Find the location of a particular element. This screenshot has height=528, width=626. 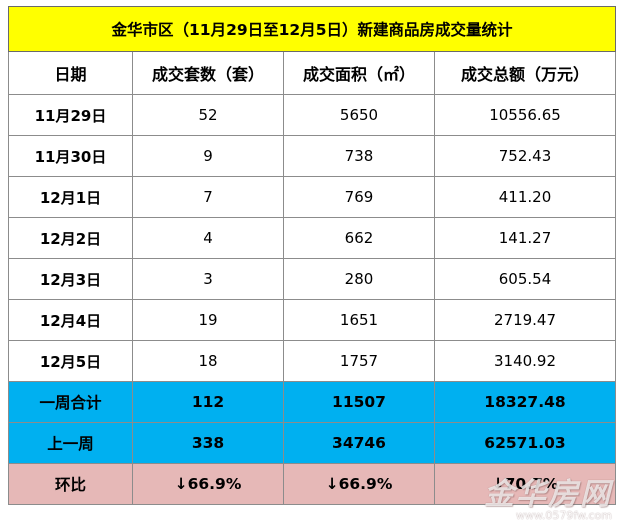

table-title: 金华市区（11月29日至12月5日）新建商品房成交量统计 is located at coordinates (312, 29).